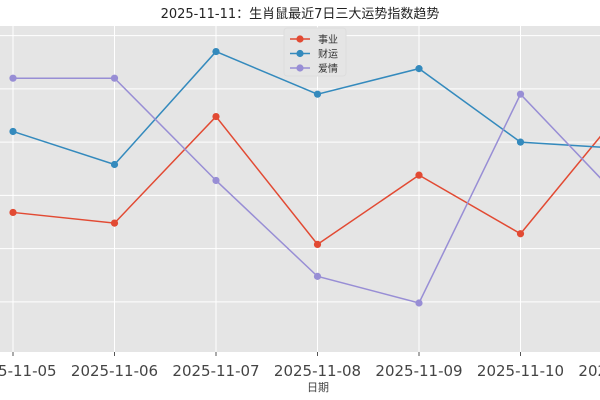  What do you see at coordinates (114, 371) in the screenshot?
I see `x-tick-label: 2025-11-06` at bounding box center [114, 371].